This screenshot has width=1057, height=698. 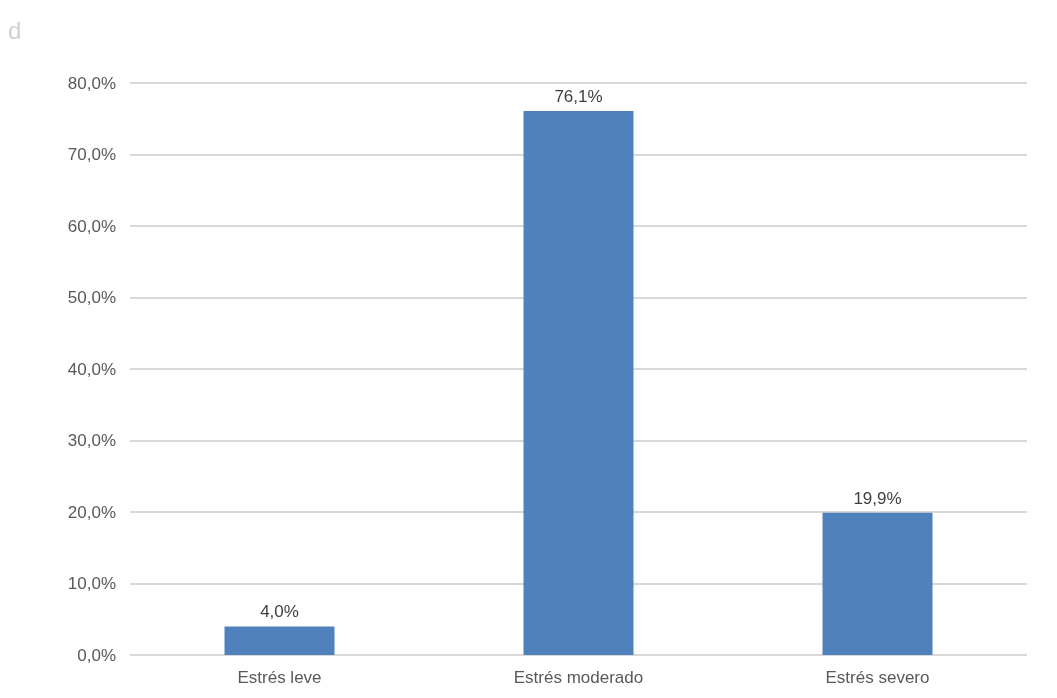 I want to click on y-tick-label: 30,0%, so click(x=91, y=440).